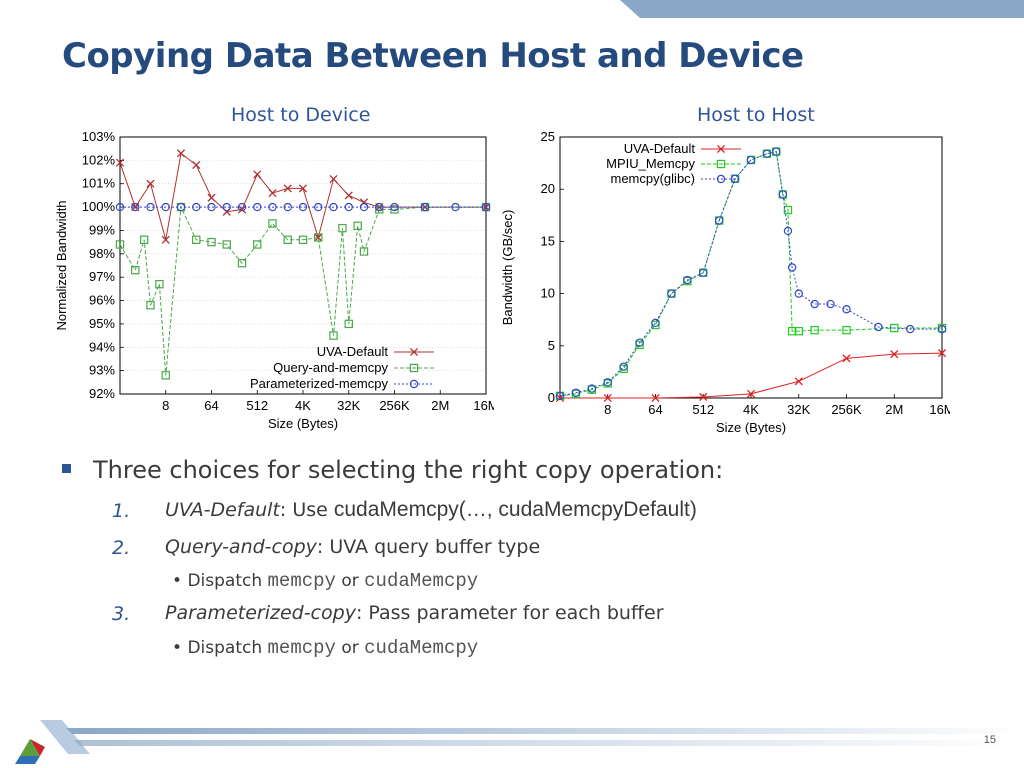  Describe the element at coordinates (548, 293) in the screenshot. I see `right-chart-y-tick-label: 10` at that location.